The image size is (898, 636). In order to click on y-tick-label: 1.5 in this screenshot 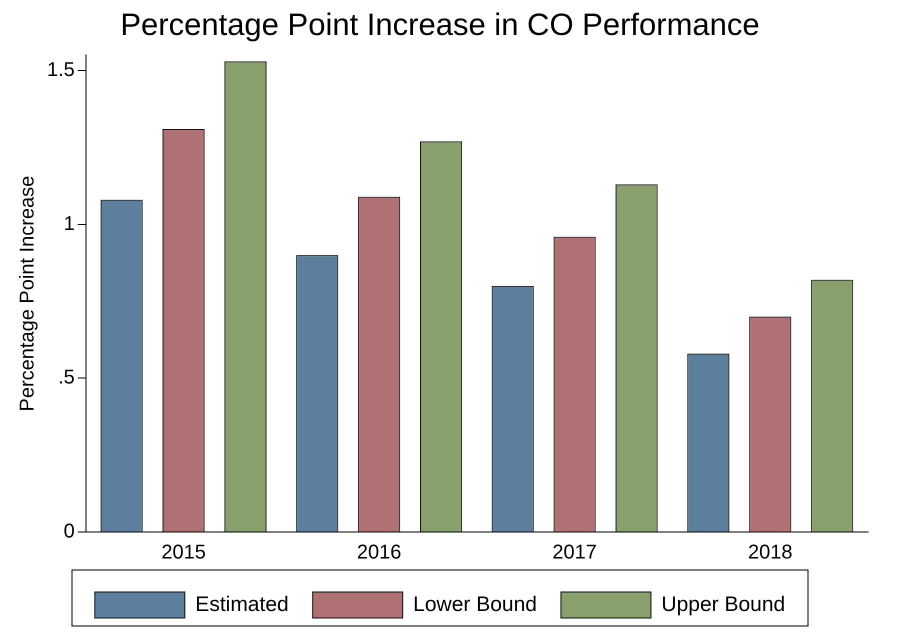, I will do `click(60, 70)`.